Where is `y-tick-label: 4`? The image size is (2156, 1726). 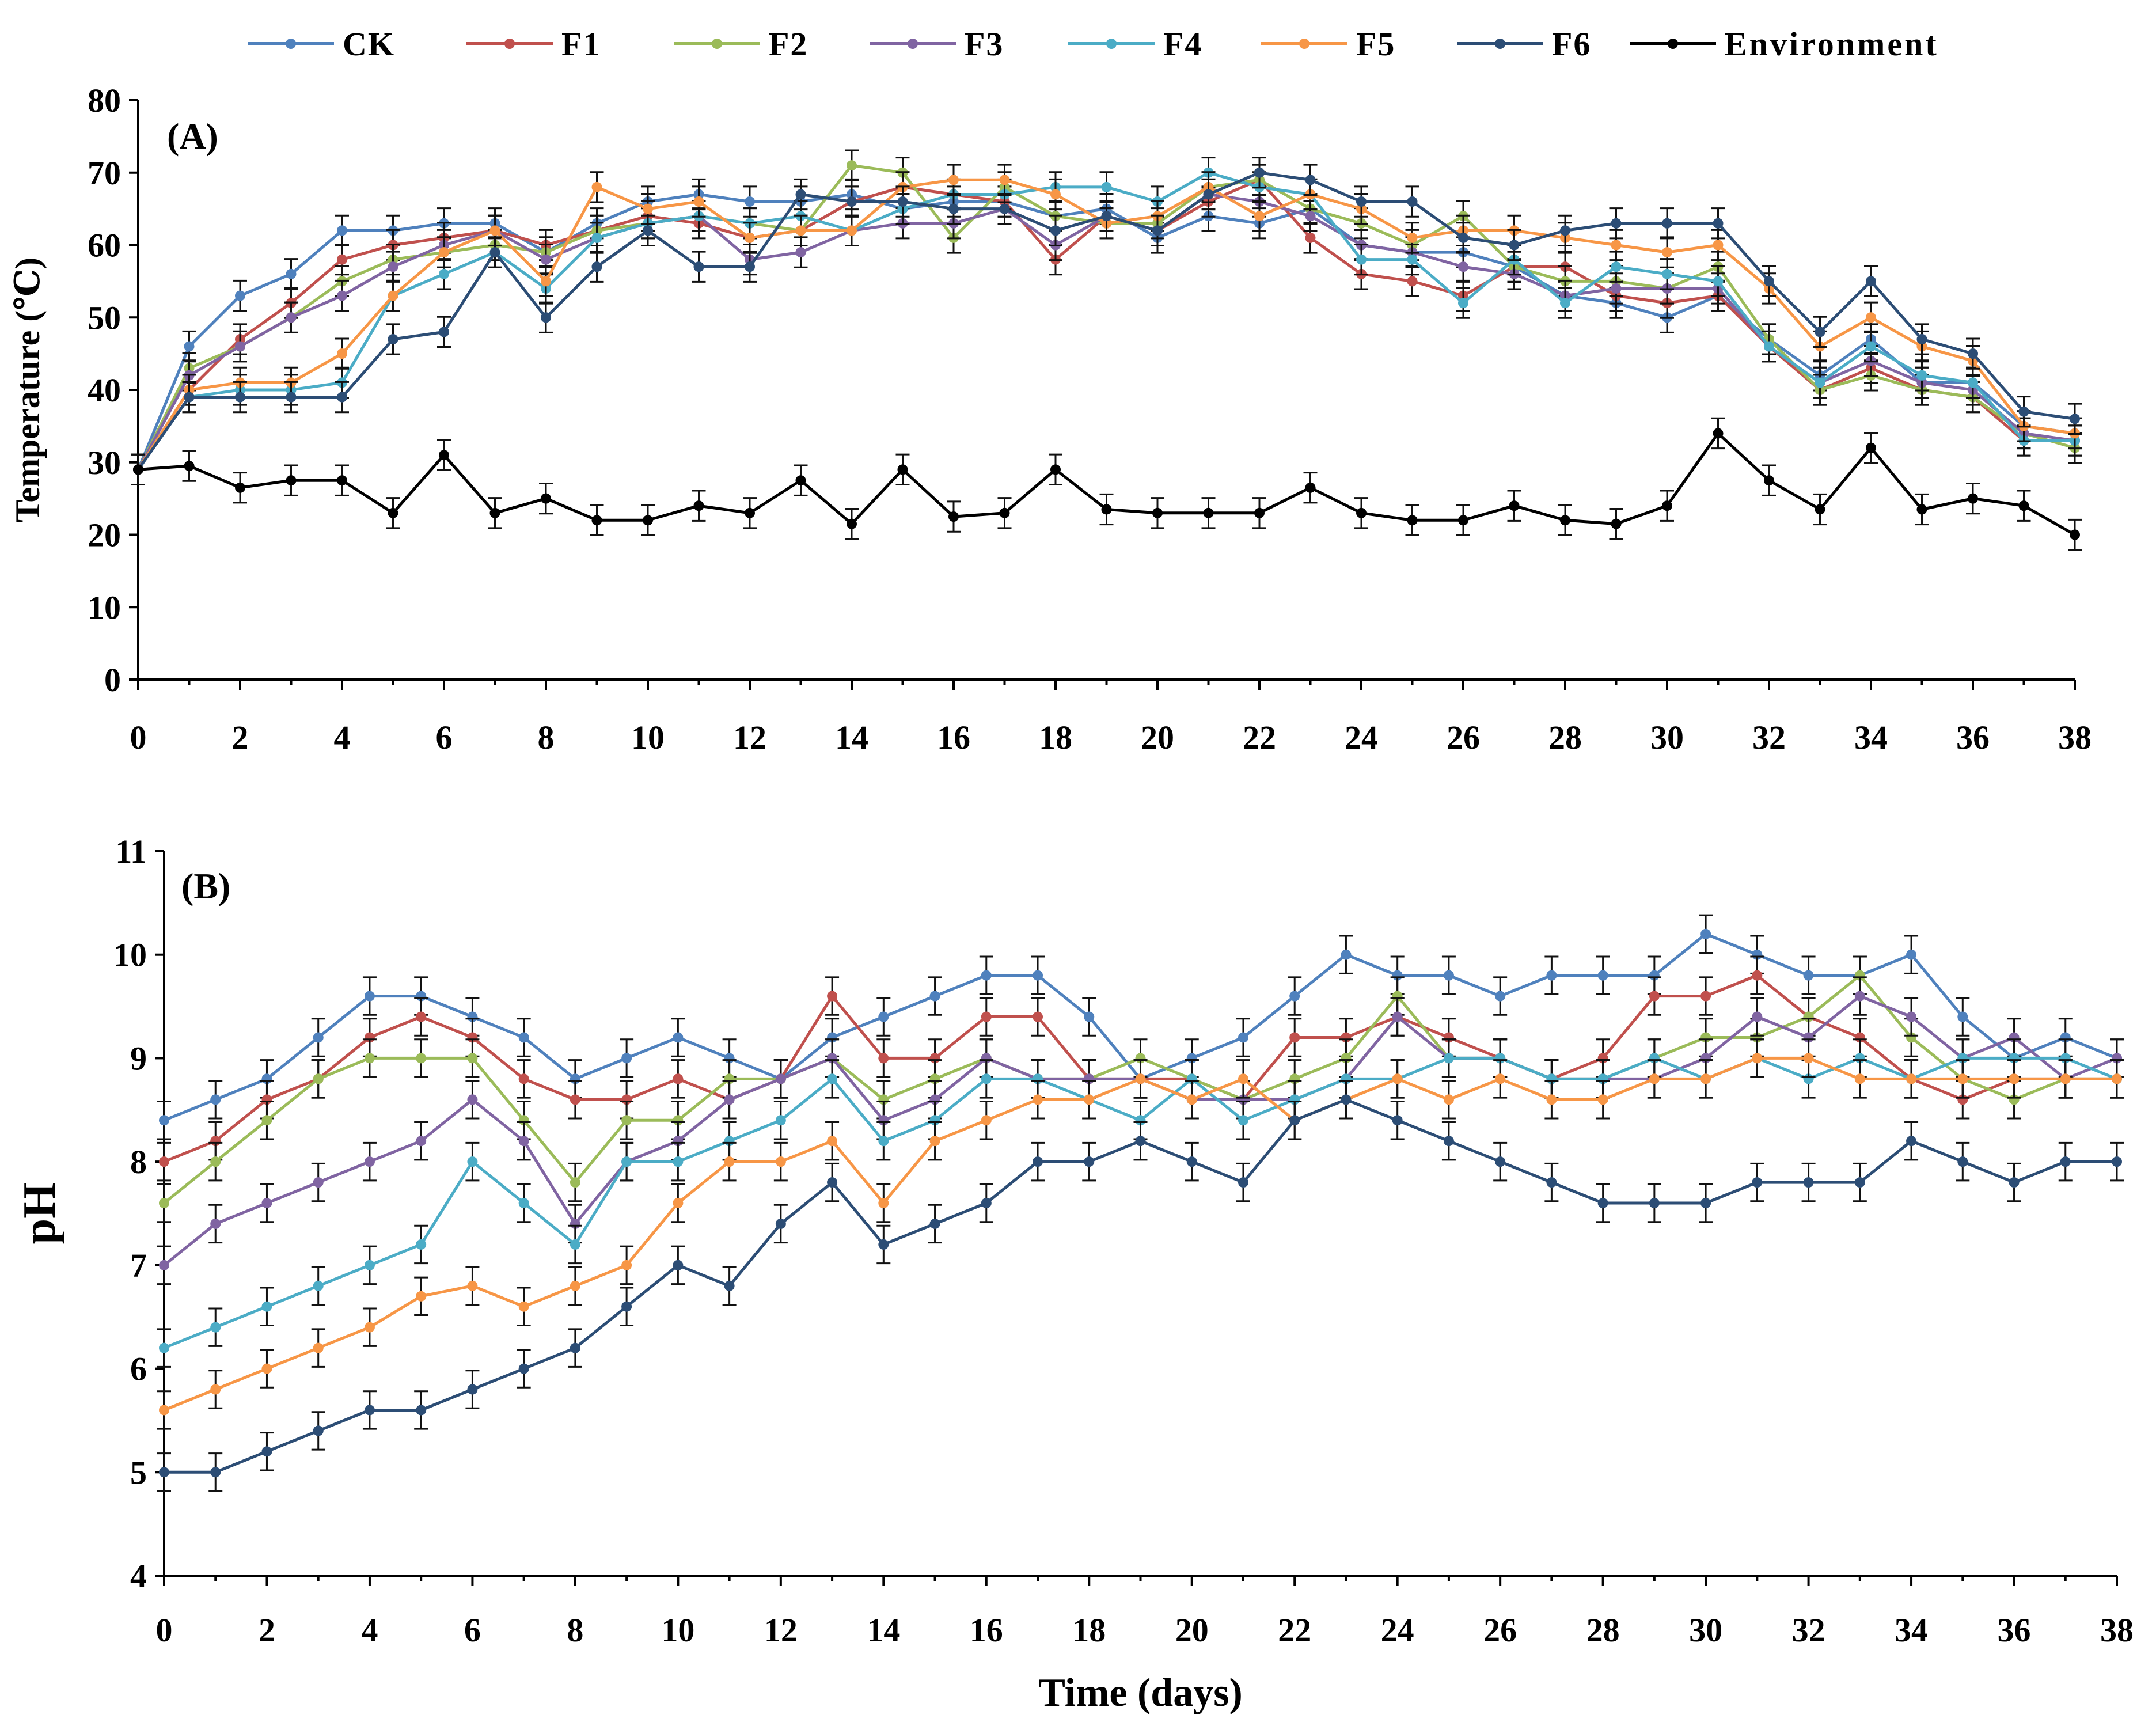
y-tick-label: 4 is located at coordinates (138, 1576).